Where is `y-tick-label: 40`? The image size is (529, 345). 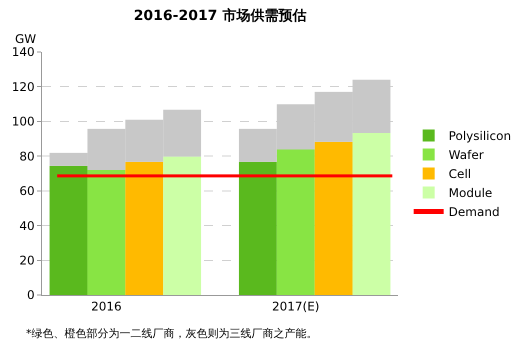
y-tick-label: 40 is located at coordinates (27, 225).